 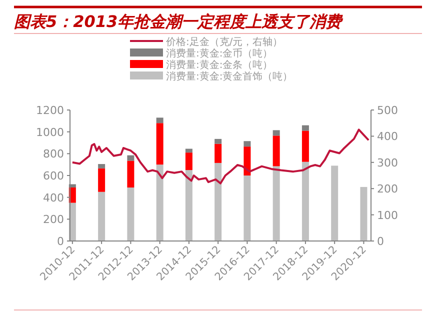 I want to click on y-tick-label: 800, so click(x=53, y=154).